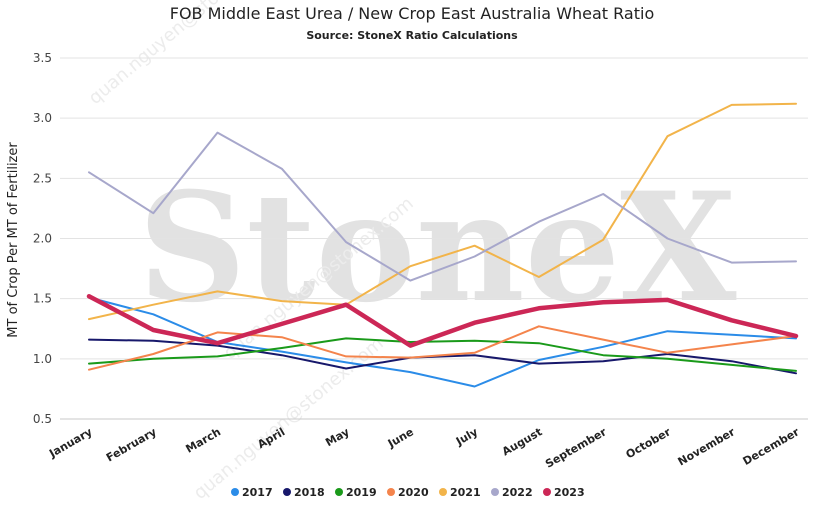 The height and width of the screenshot is (507, 824). I want to click on legend-item-2018: 2018, so click(304, 492).